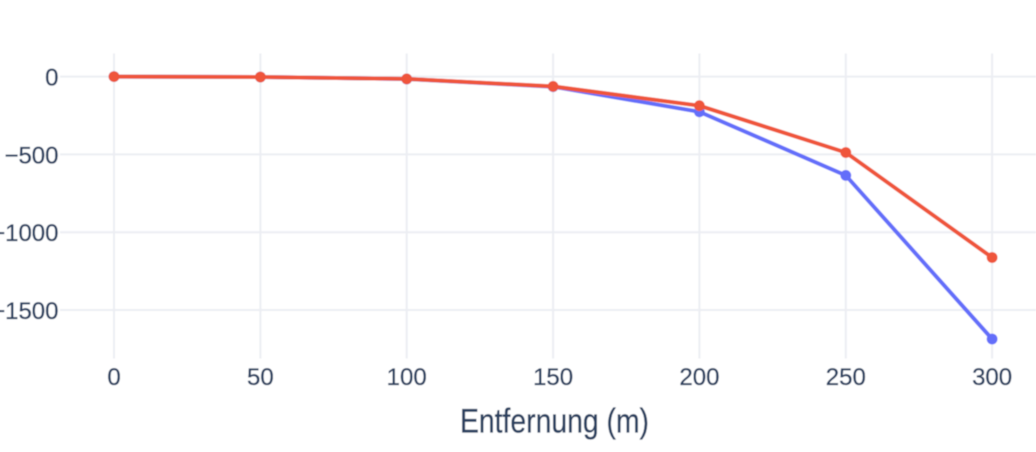  Describe the element at coordinates (29, 233) in the screenshot. I see `svg-text: −1000` at that location.